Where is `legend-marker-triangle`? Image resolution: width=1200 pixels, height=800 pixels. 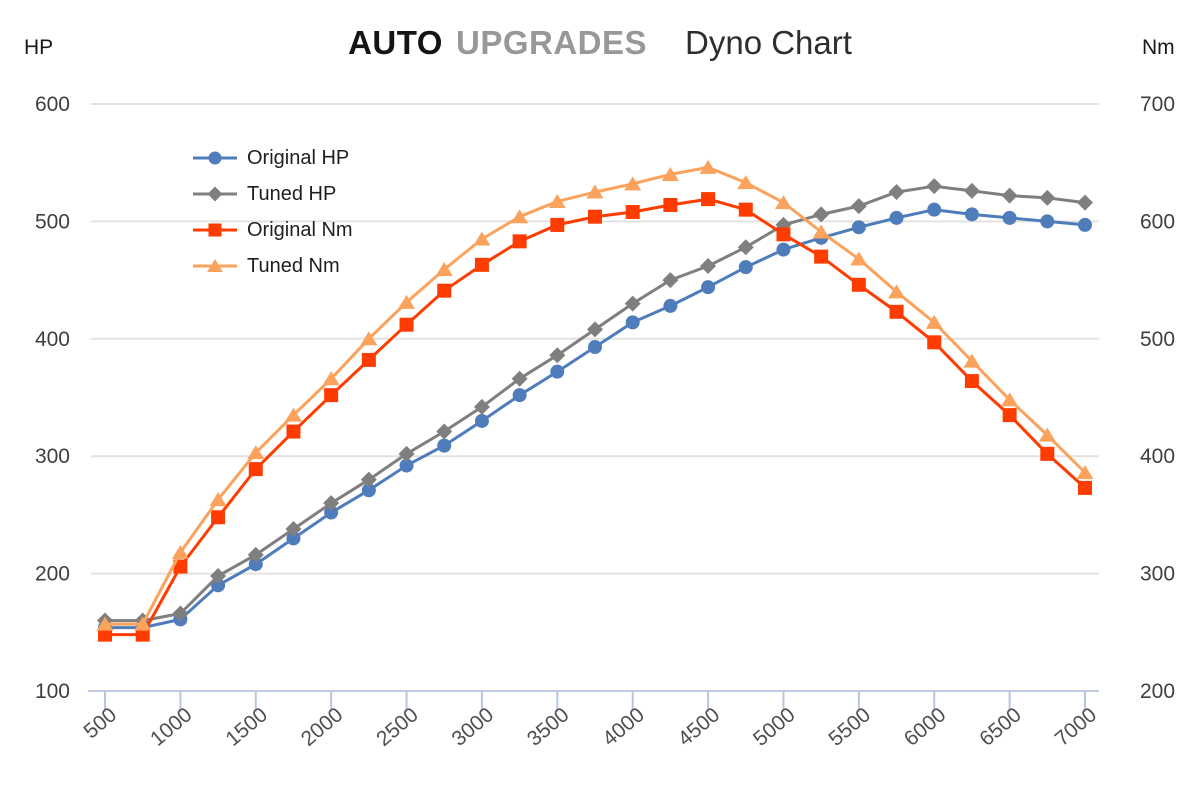
legend-marker-triangle is located at coordinates (215, 266).